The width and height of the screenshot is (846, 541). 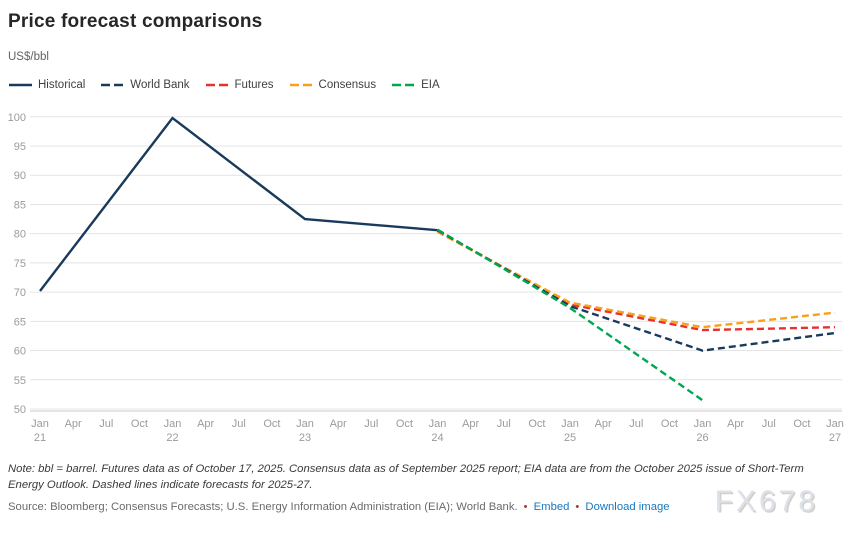 I want to click on legend-label: EIA, so click(x=430, y=85).